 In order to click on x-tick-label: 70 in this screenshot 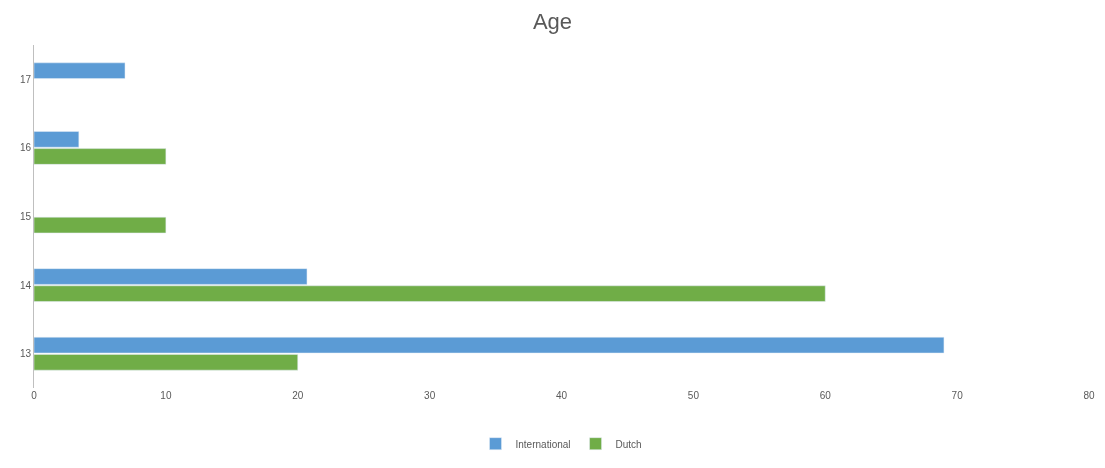, I will do `click(957, 395)`.